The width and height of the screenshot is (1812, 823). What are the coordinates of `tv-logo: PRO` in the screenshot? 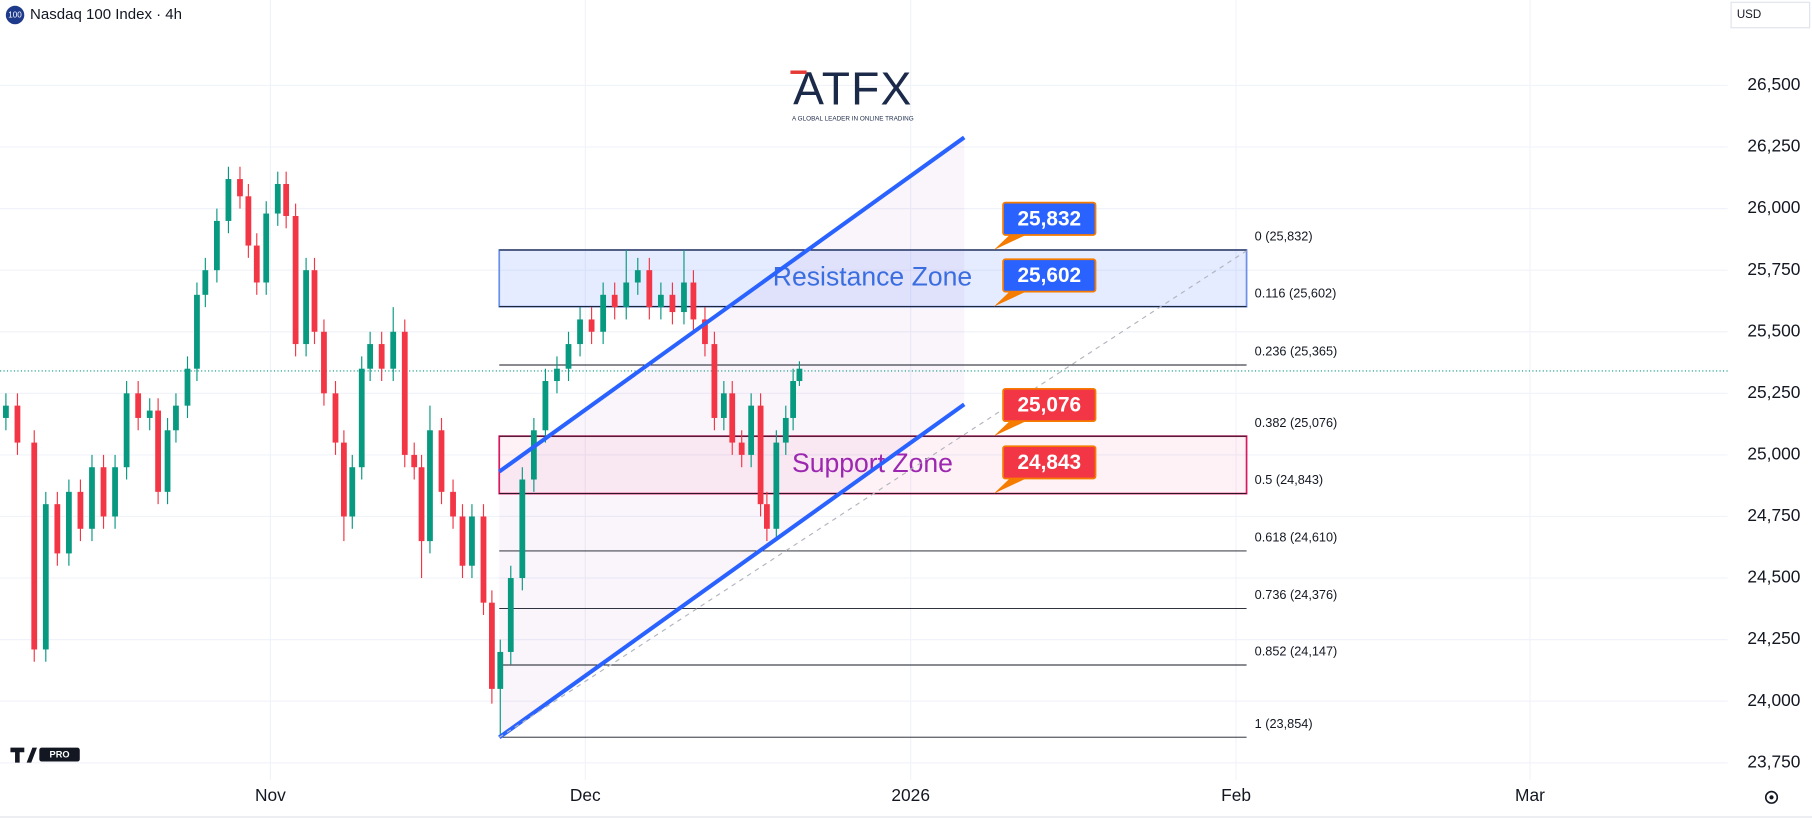 It's located at (45, 755).